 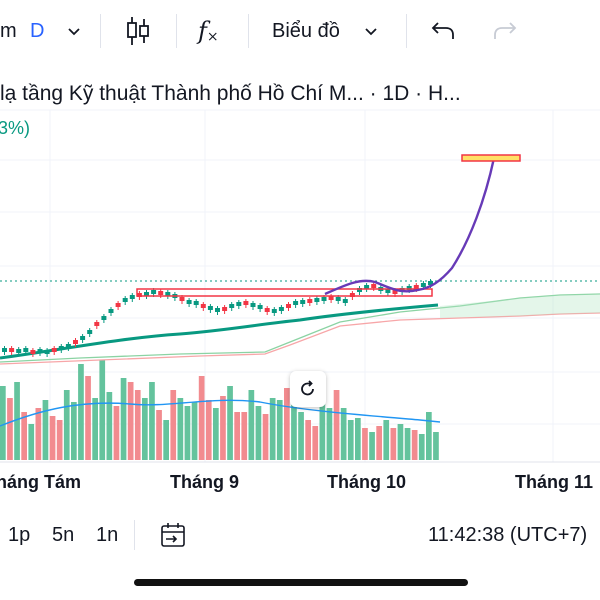 I want to click on interval-chevron-down-icon, so click(x=74, y=31).